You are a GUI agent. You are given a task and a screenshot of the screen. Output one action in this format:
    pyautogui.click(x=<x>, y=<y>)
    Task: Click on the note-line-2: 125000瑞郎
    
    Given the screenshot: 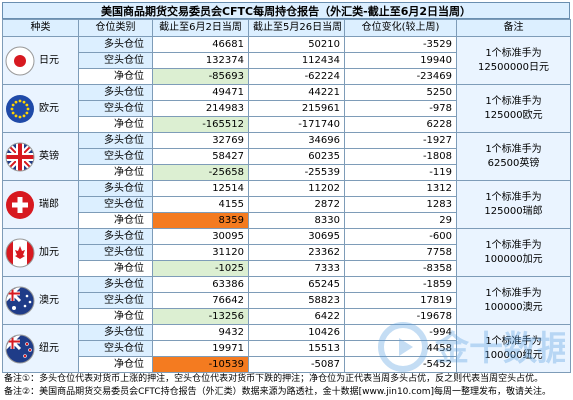 What is the action you would take?
    pyautogui.click(x=513, y=211)
    